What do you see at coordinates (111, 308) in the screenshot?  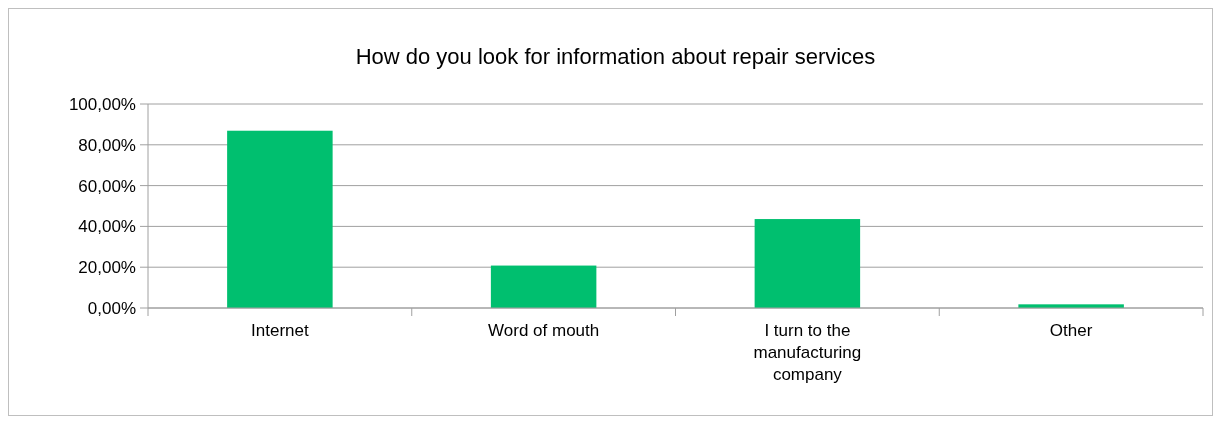 I see `y-tick-label: 0,00%` at bounding box center [111, 308].